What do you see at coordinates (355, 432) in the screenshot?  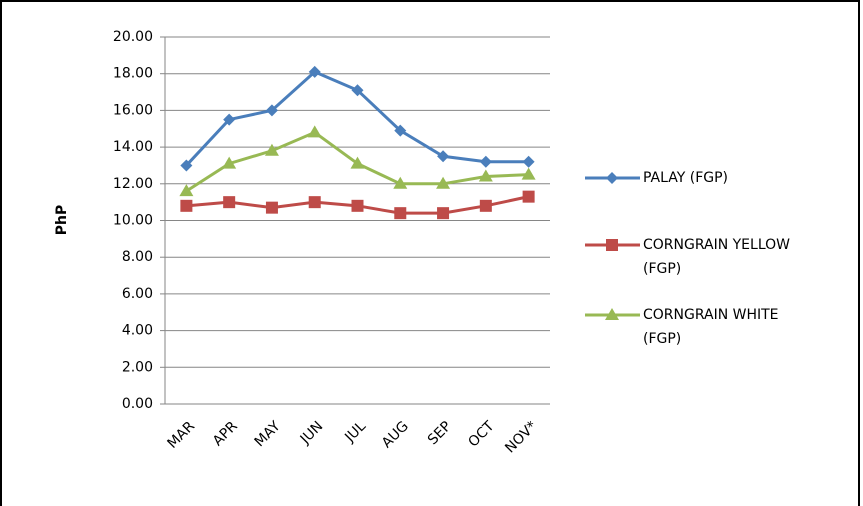 I see `x-tick-label: JUL` at bounding box center [355, 432].